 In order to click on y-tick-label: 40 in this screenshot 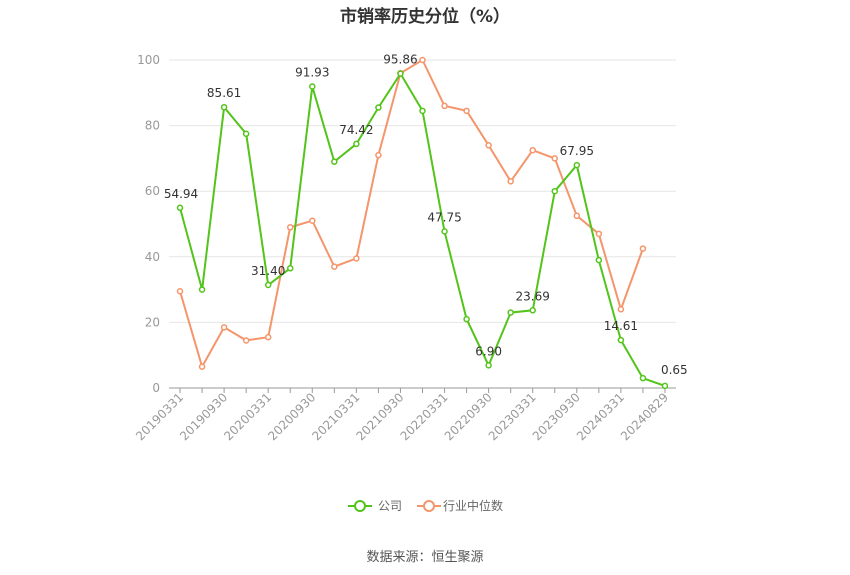, I will do `click(152, 257)`.